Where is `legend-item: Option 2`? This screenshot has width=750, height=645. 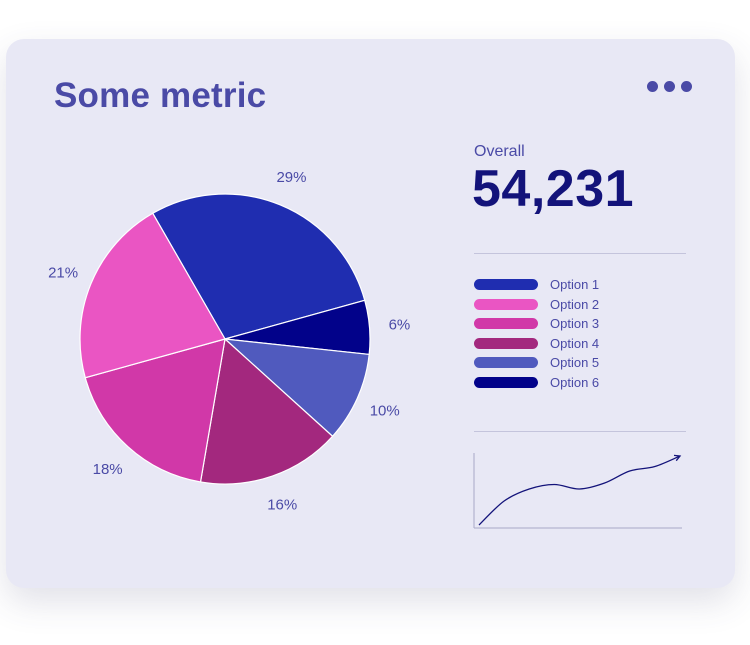 legend-item: Option 2 is located at coordinates (536, 305).